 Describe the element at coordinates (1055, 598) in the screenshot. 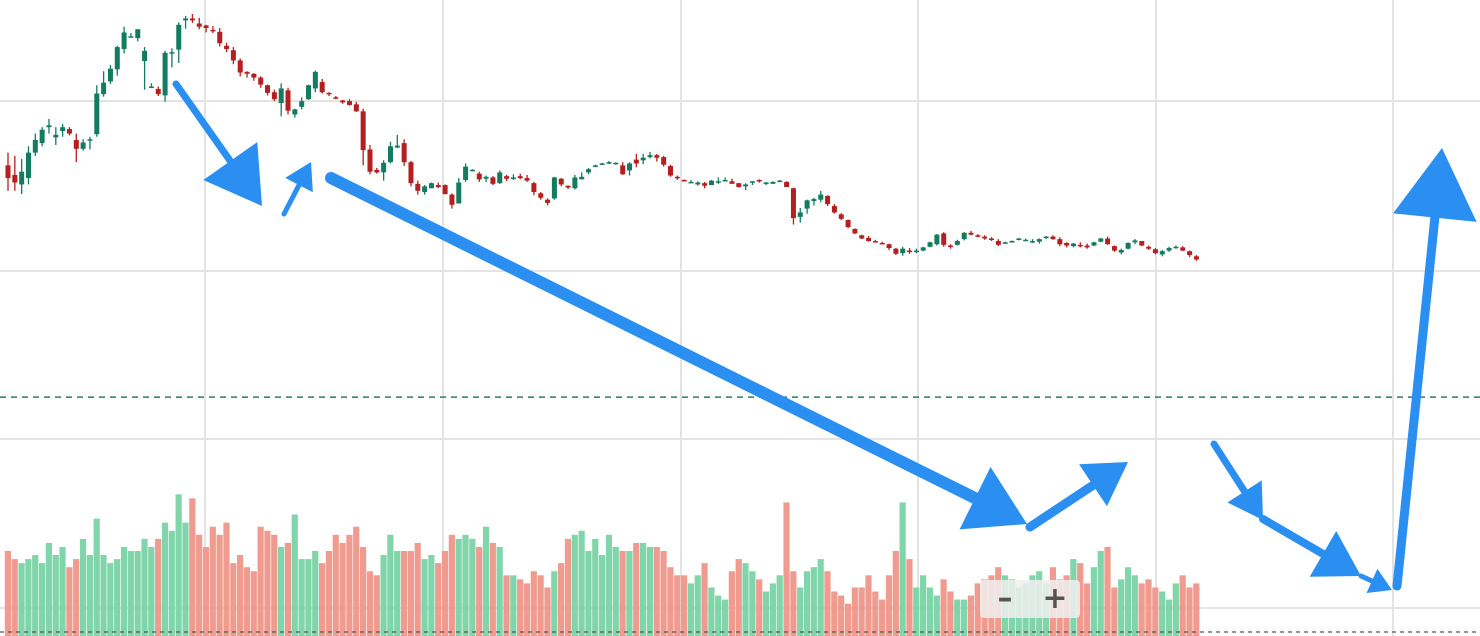

I see `zoom-in-button: +` at that location.